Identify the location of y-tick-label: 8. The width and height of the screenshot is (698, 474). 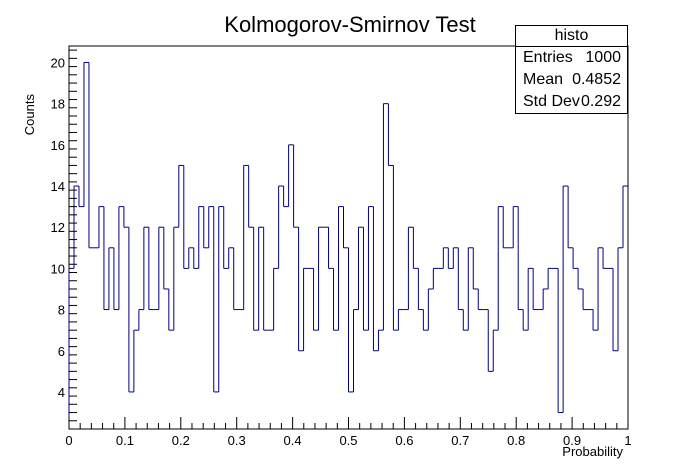
(61, 310).